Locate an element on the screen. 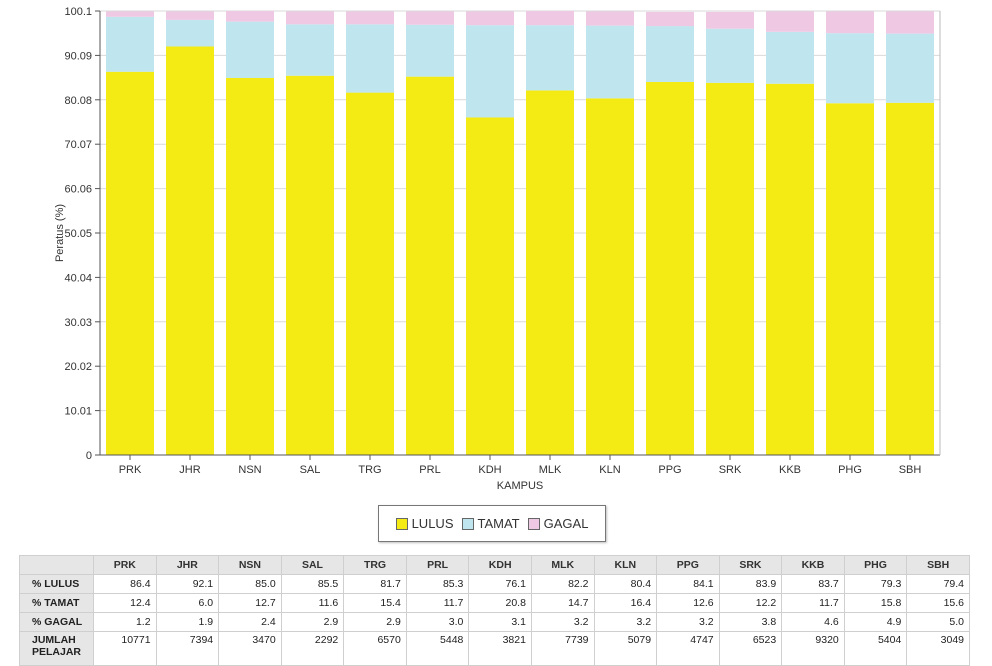 Image resolution: width=992 pixels, height=666 pixels. x-tick-label: PHG is located at coordinates (850, 470).